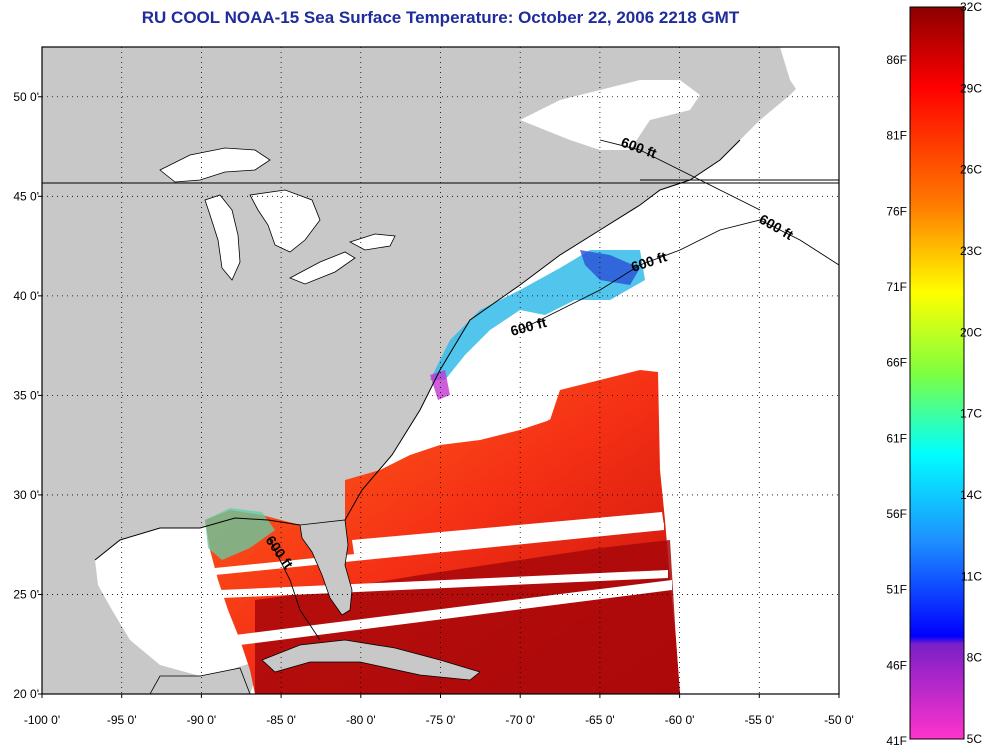 Image resolution: width=984 pixels, height=754 pixels. What do you see at coordinates (222, 237) in the screenshot?
I see `lake-michigan` at bounding box center [222, 237].